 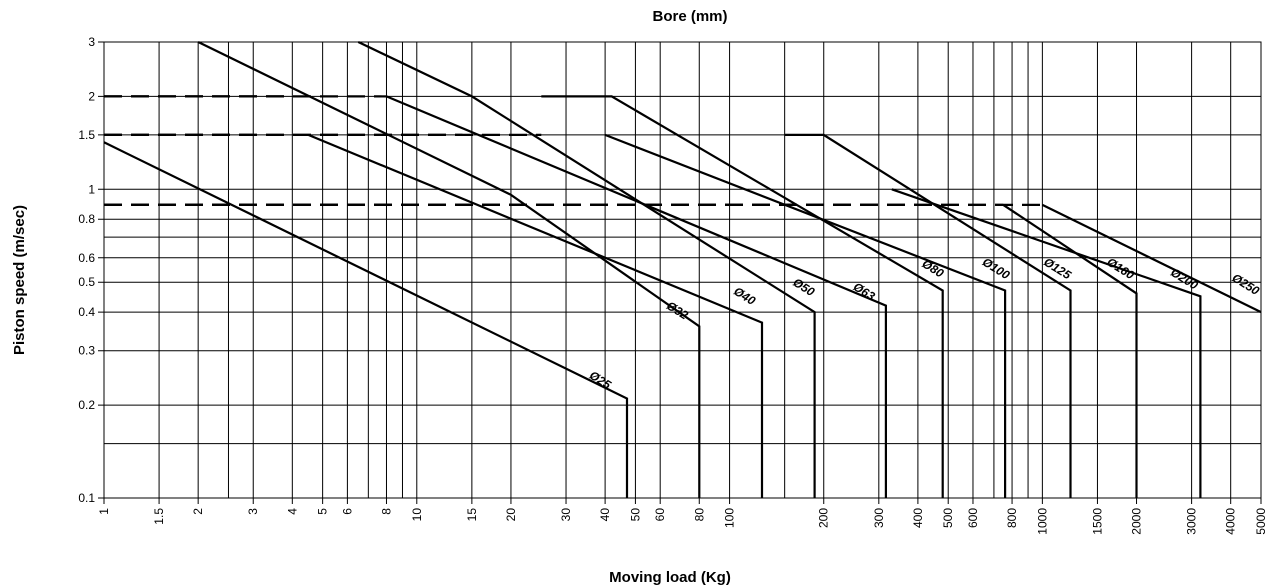 I want to click on x-tick-label: 400, so click(x=918, y=518).